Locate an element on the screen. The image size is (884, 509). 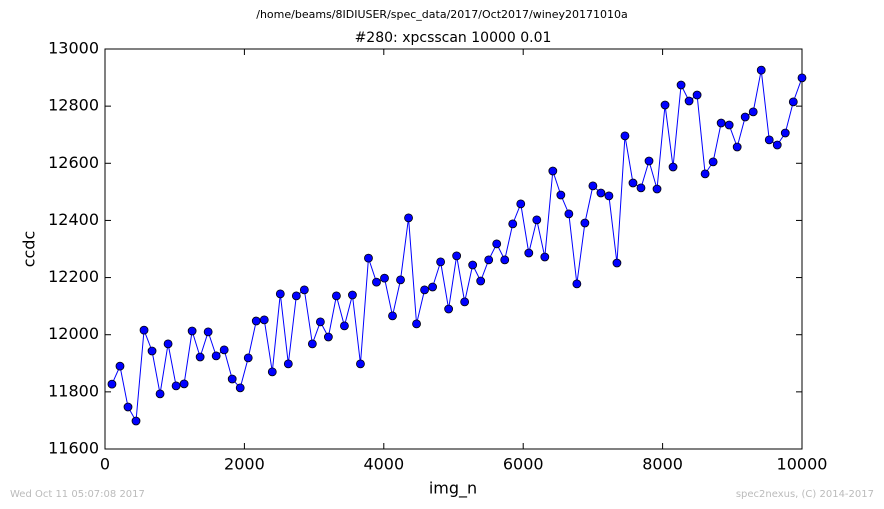
y-tick-label: 12600 is located at coordinates (73, 162).